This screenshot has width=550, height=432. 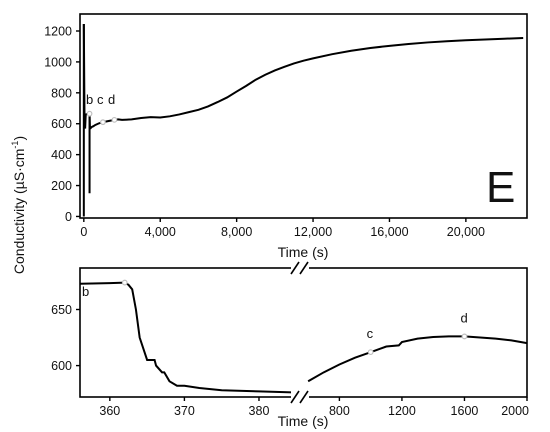 I want to click on top-x-tick-label: 0, so click(x=83, y=232).